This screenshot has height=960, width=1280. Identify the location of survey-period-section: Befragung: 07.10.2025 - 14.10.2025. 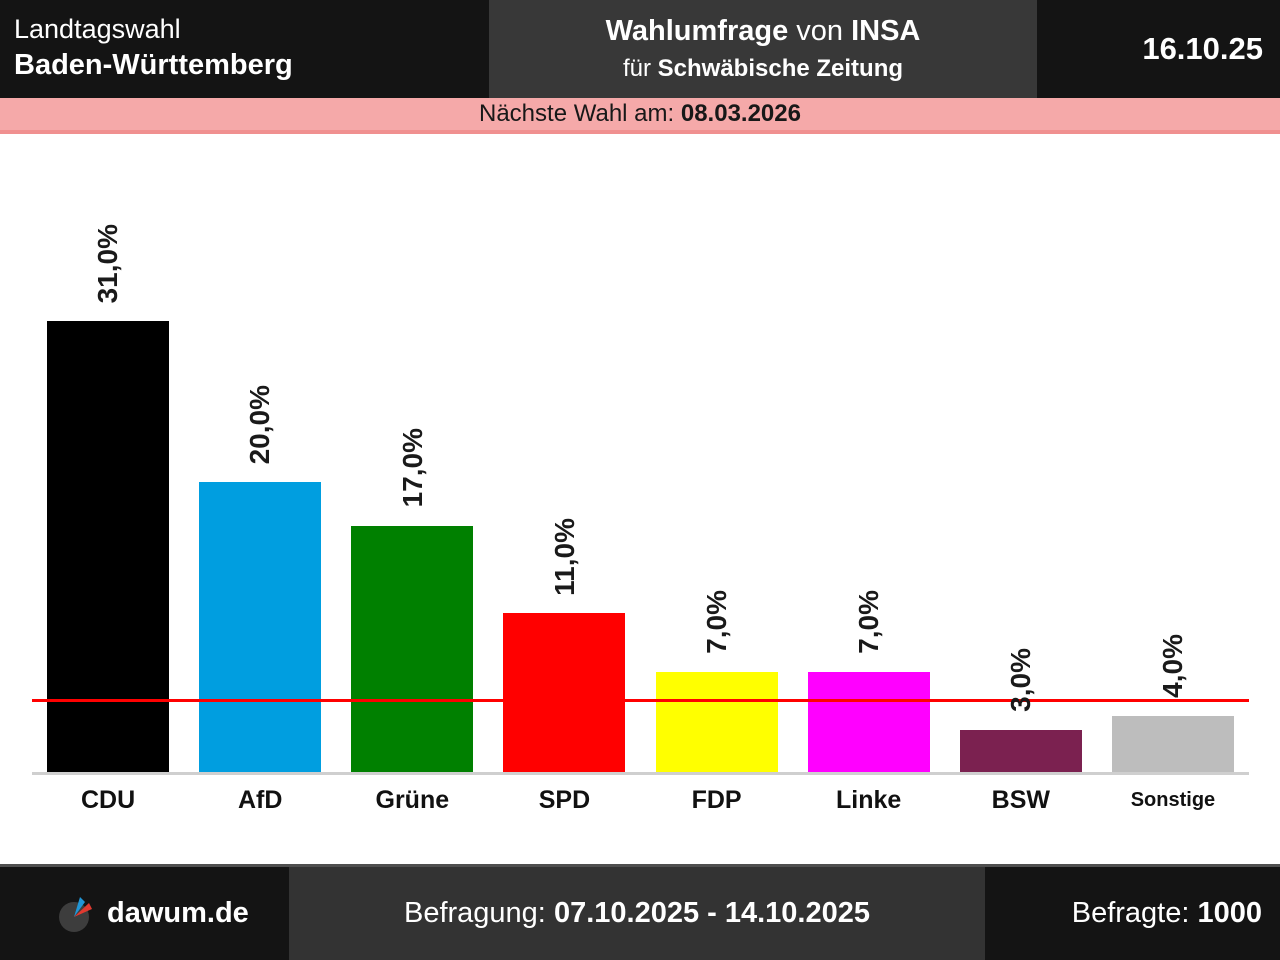
(637, 913).